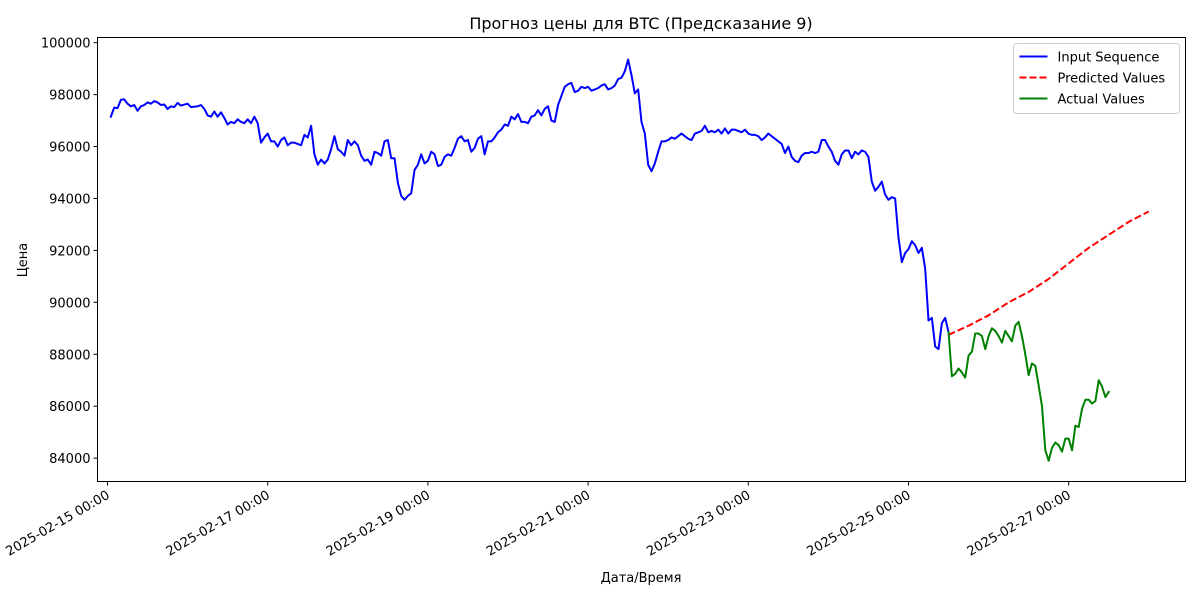  I want to click on y-tick-label: 84000, so click(69, 459).